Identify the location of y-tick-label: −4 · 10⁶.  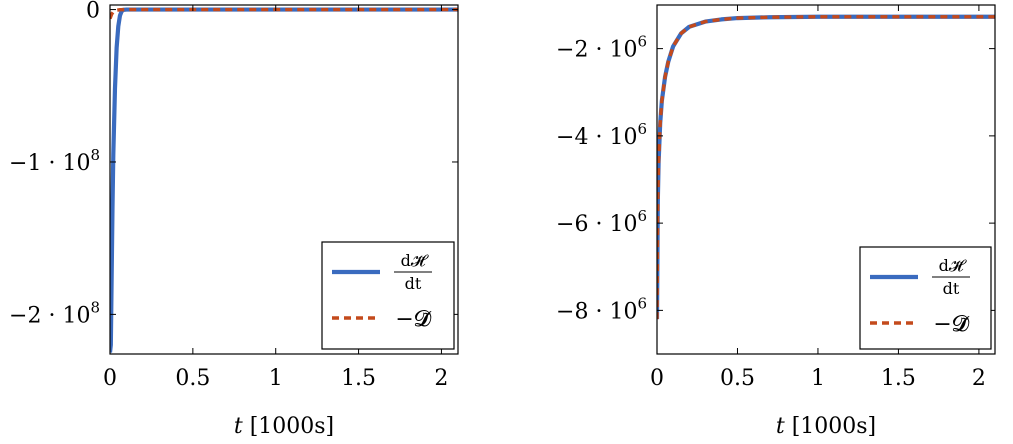
(601, 135).